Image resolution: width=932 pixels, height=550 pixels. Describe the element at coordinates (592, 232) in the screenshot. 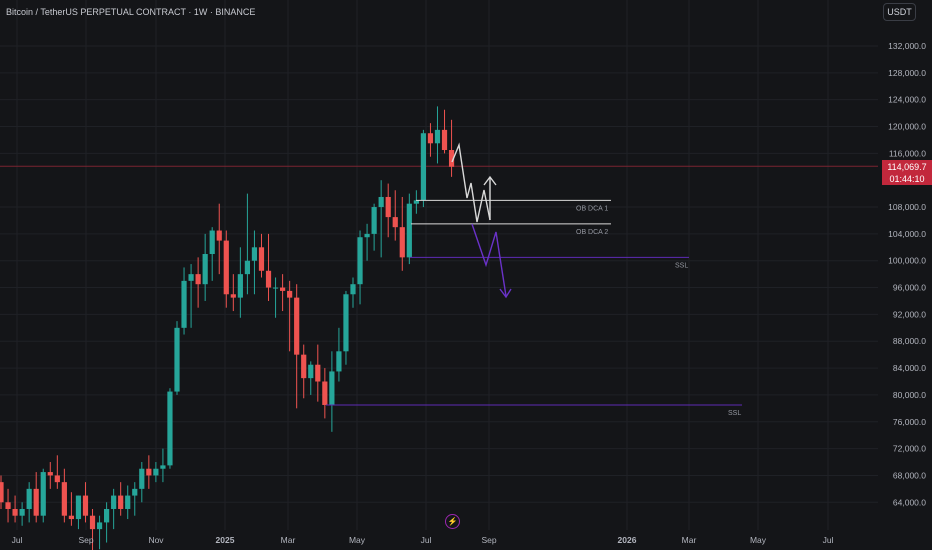

I see `level-label: OB DCA 2` at that location.